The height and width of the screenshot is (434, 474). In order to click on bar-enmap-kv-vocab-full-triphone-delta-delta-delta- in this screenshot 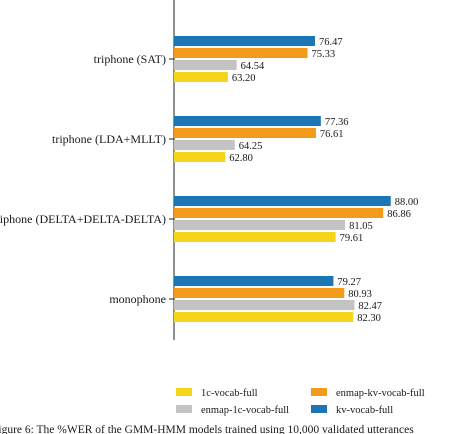, I will do `click(279, 213)`.